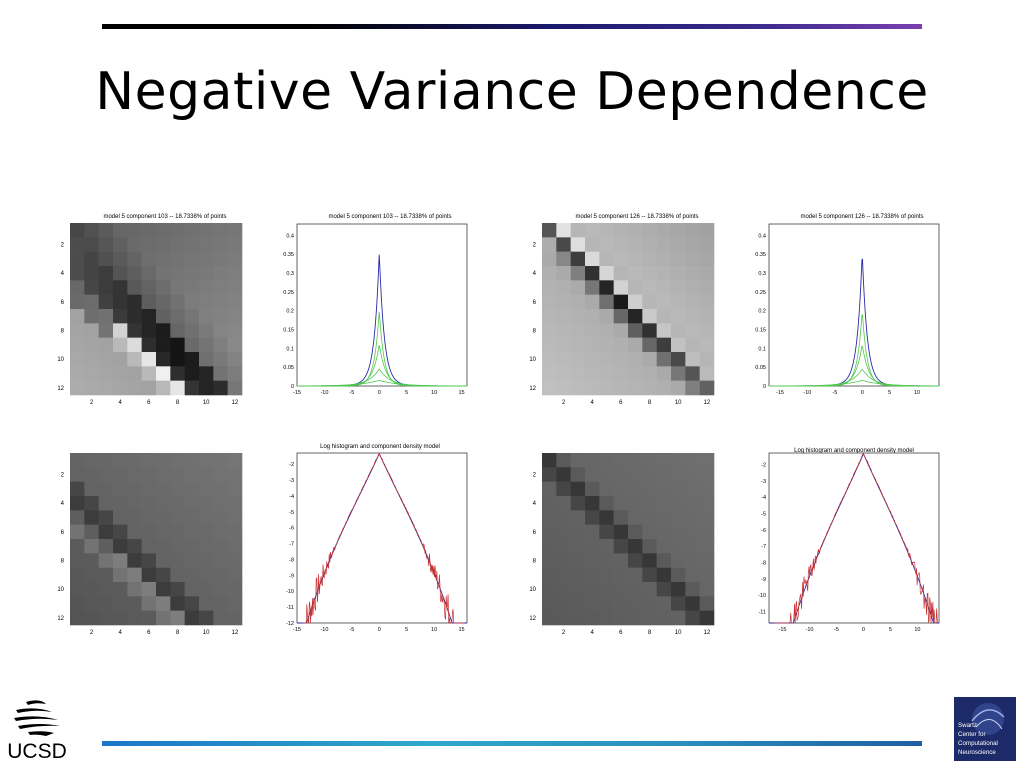 Image resolution: width=1024 pixels, height=768 pixels. Describe the element at coordinates (297, 393) in the screenshot. I see `density-xtick: -15` at that location.